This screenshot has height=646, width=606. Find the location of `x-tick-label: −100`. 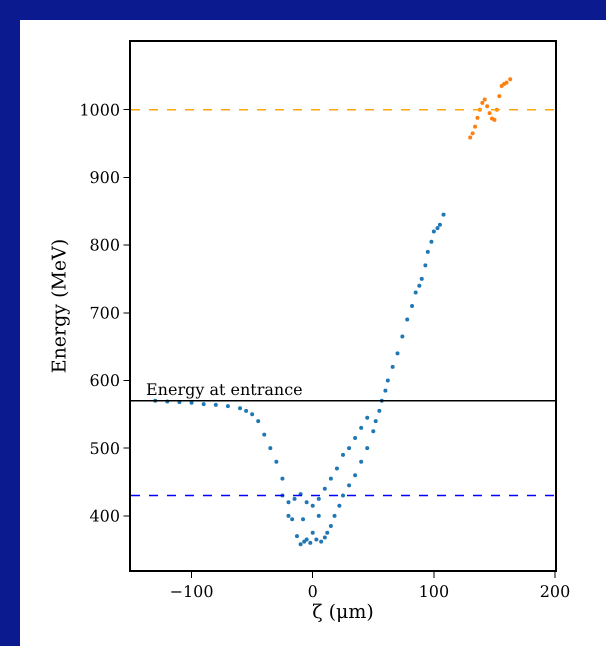

x-tick-label: −100 is located at coordinates (192, 591).